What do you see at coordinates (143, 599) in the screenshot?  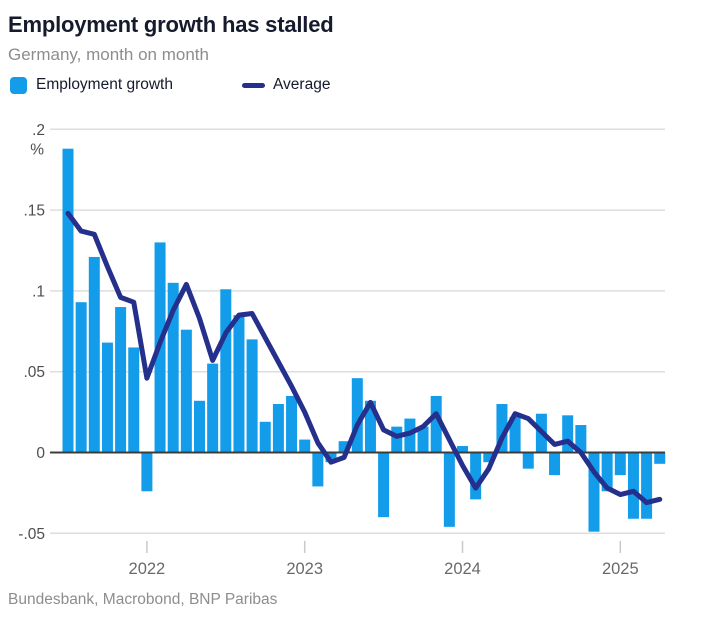 I see `source-note: Bundesbank, Macrobond, BNP Paribas` at bounding box center [143, 599].